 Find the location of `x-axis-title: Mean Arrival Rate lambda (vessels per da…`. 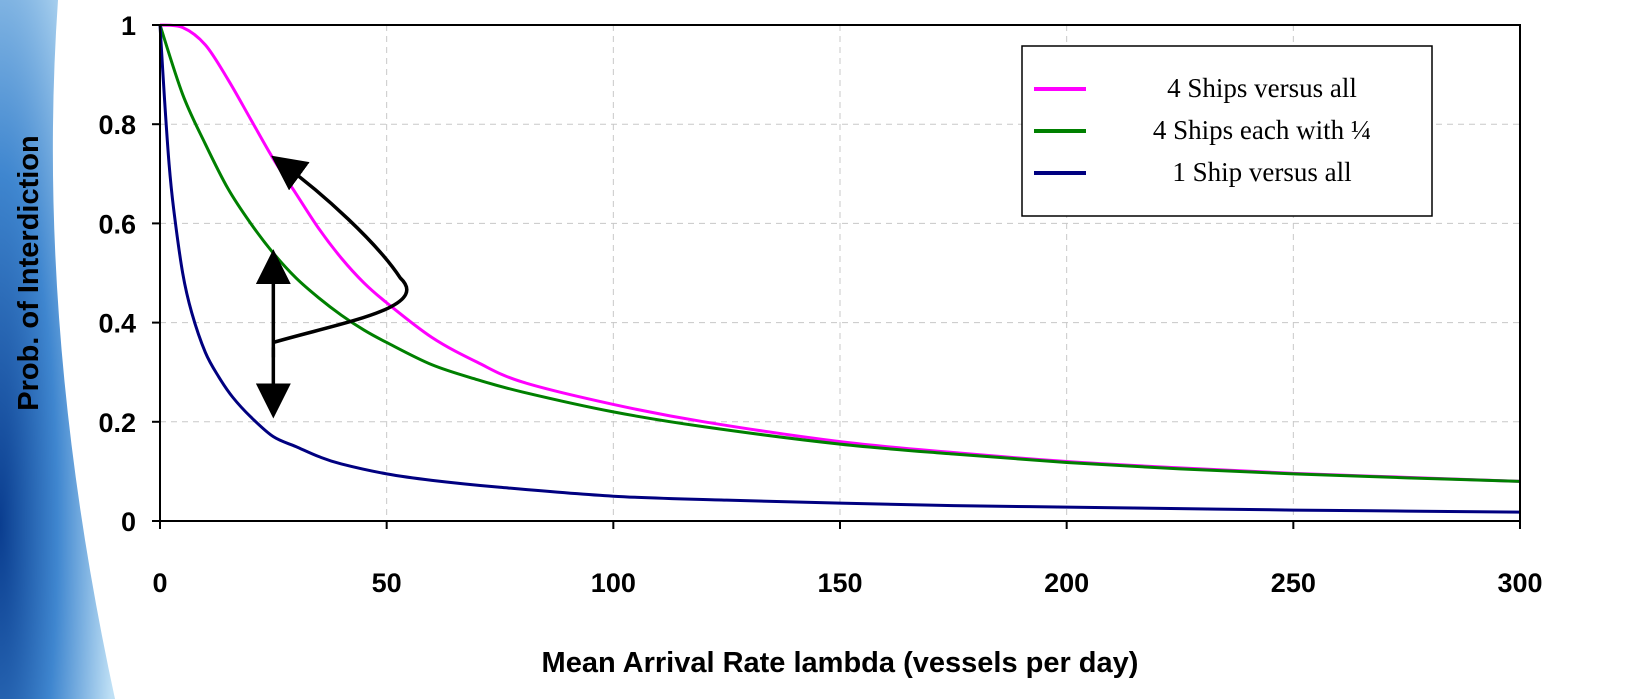

x-axis-title: Mean Arrival Rate lambda (vessels per da… is located at coordinates (840, 663).